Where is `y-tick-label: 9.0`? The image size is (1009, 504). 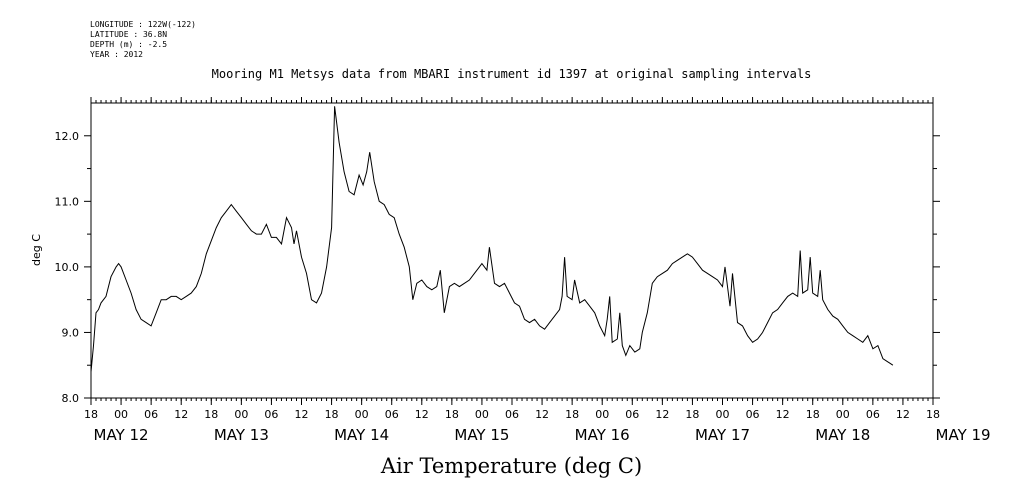 y-tick-label: 9.0 is located at coordinates (71, 332).